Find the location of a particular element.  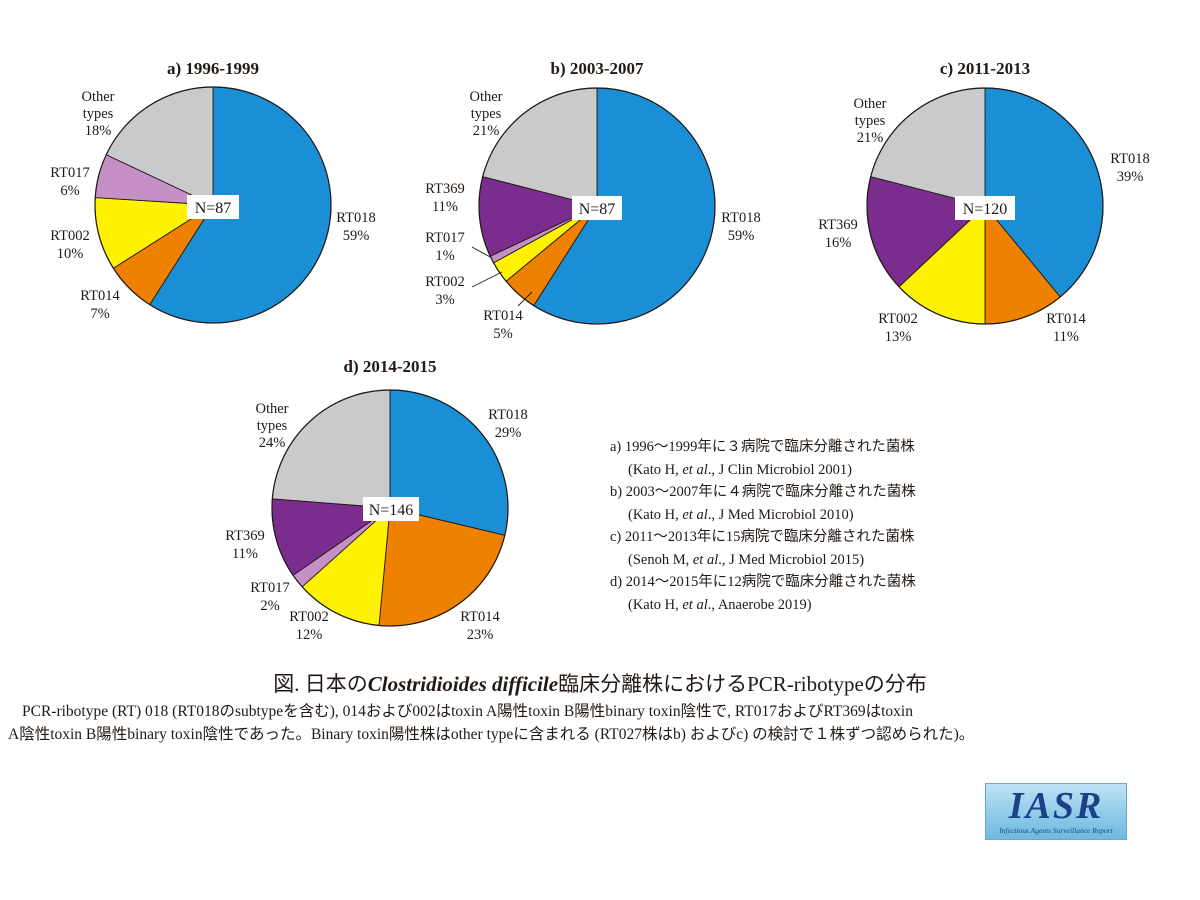

label-rt017: RT017 2% is located at coordinates (269, 597).